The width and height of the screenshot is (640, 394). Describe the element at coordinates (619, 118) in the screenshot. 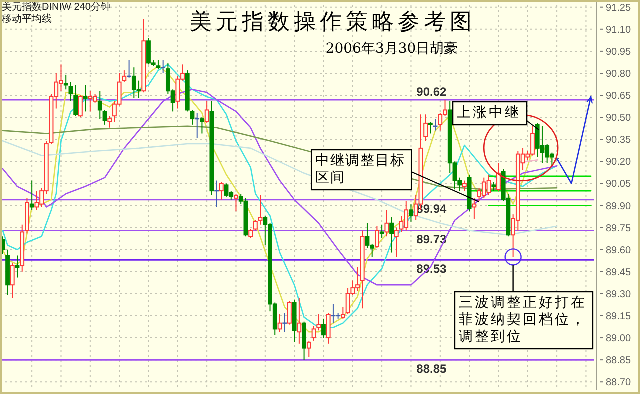

I see `y-tick-label: 90.50` at that location.